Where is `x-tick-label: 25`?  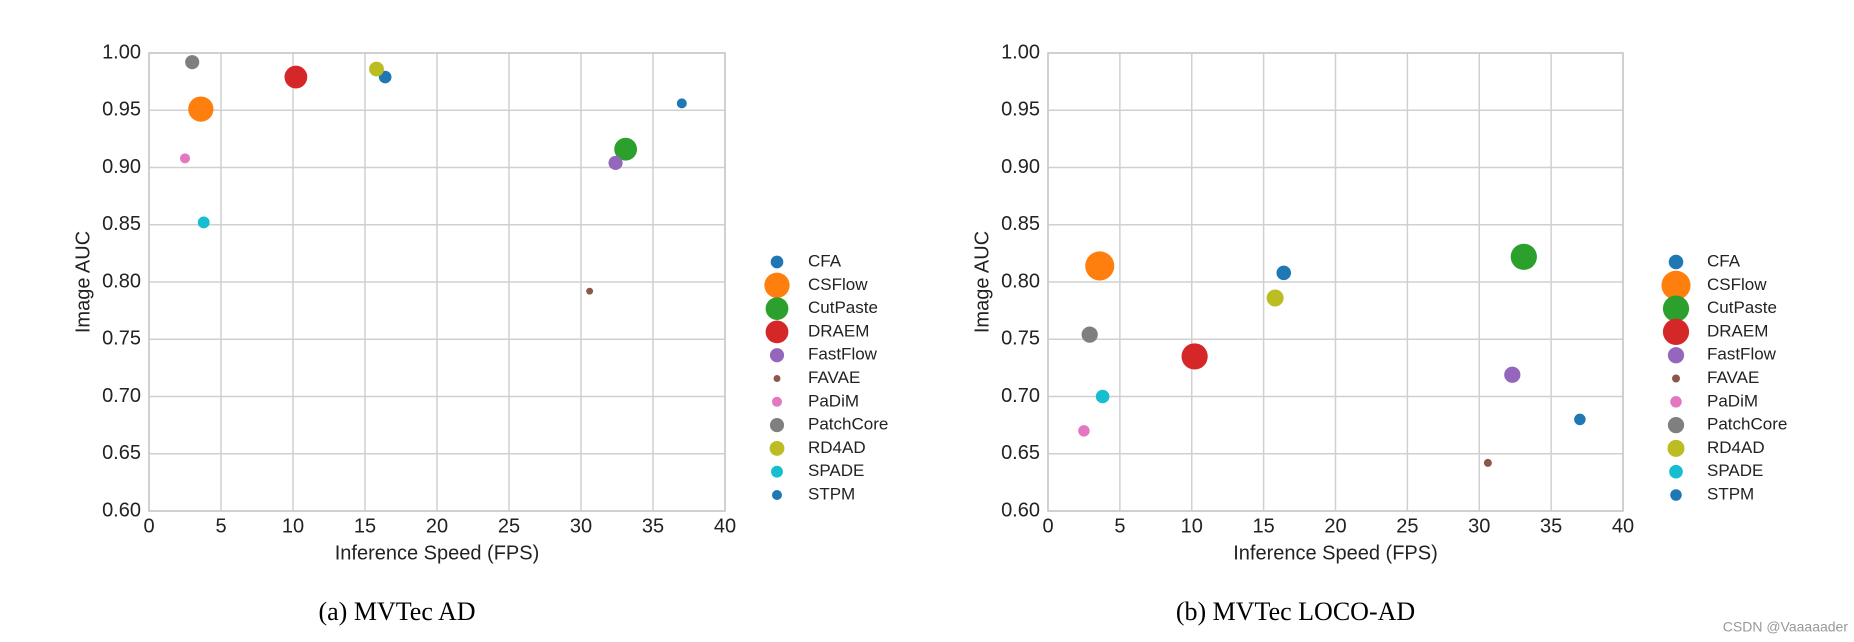
x-tick-label: 25 is located at coordinates (509, 526).